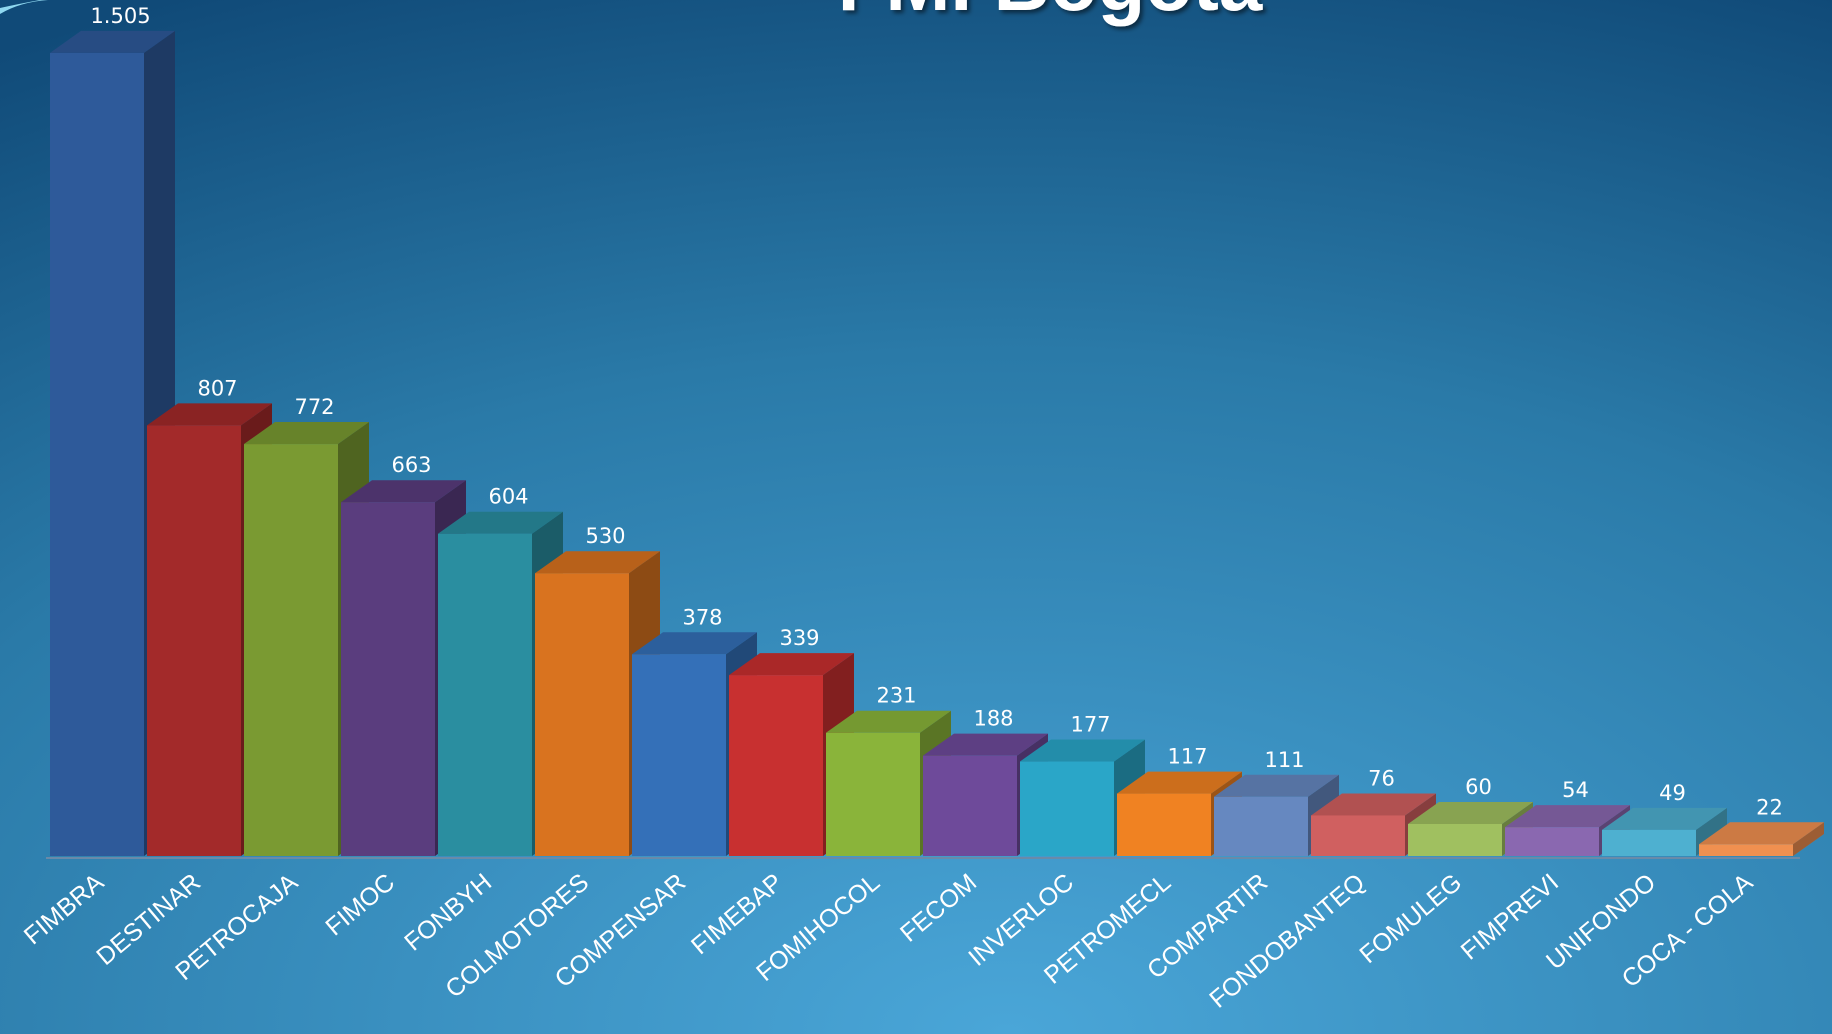  Describe the element at coordinates (605, 536) in the screenshot. I see `value-label: 530` at that location.